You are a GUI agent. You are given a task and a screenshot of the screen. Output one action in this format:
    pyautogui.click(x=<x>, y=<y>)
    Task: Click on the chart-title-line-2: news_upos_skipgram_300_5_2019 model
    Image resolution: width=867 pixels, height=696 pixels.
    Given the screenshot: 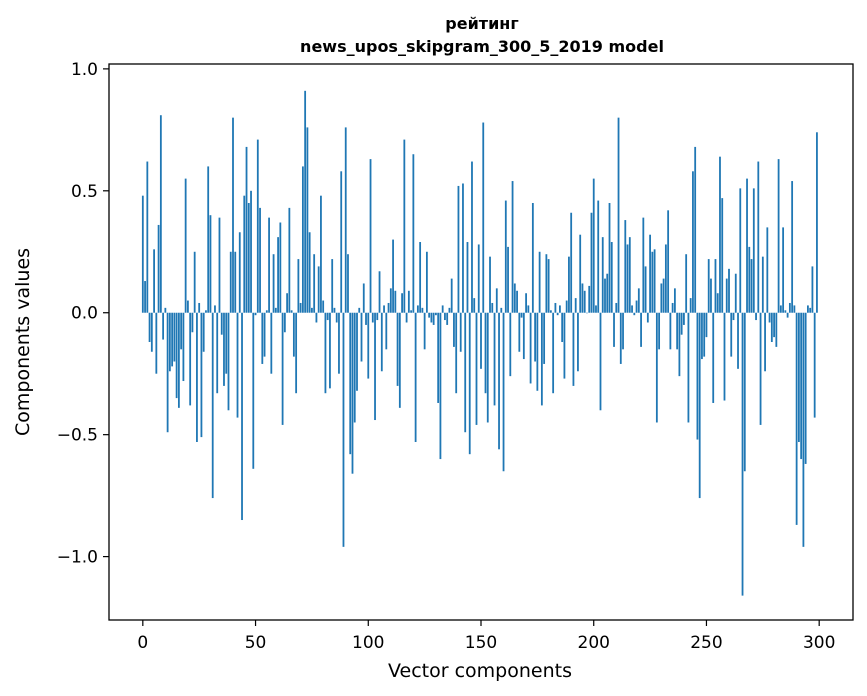 What is the action you would take?
    pyautogui.click(x=482, y=46)
    